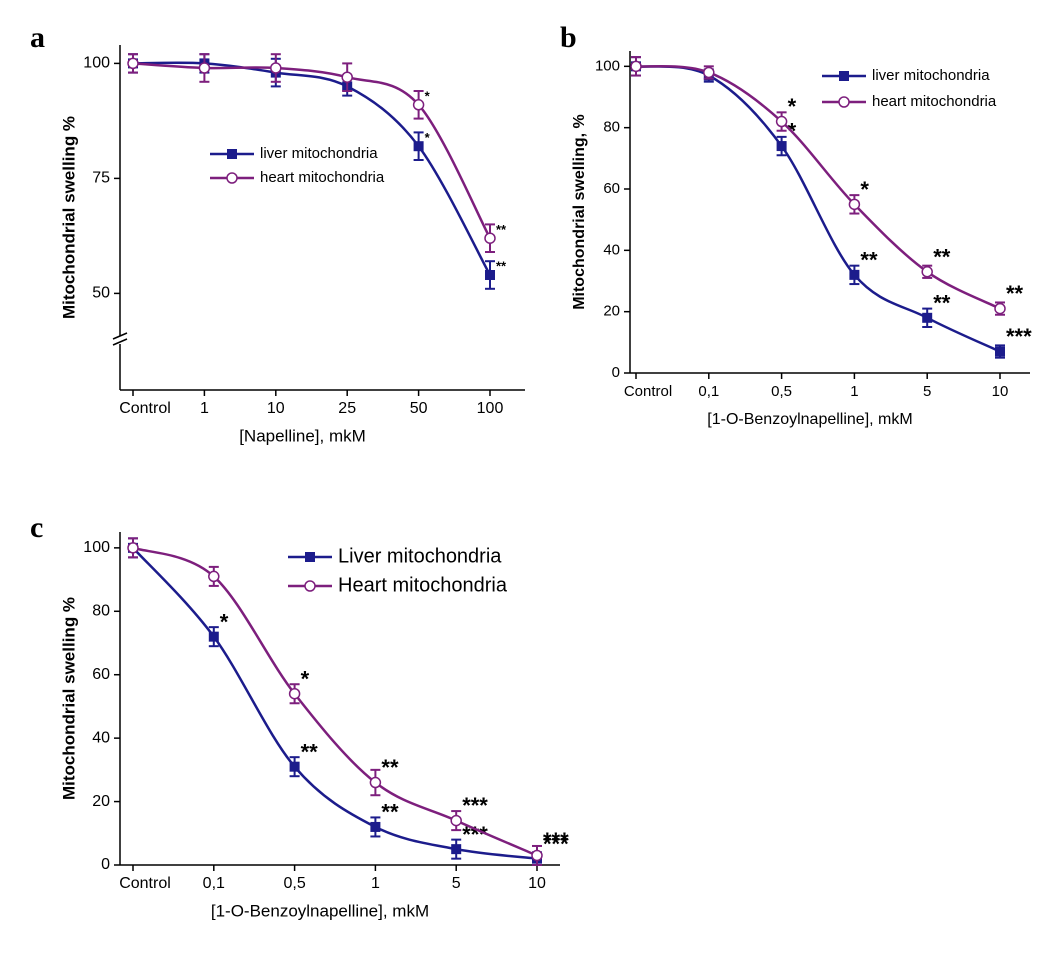 This screenshot has width=1048, height=959. Describe the element at coordinates (347, 408) in the screenshot. I see `x-tick-label: 25` at that location.